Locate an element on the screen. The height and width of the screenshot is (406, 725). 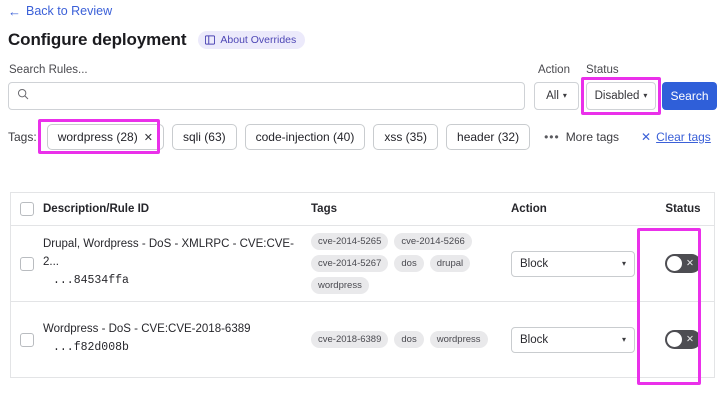
tag-chip-label: header (32) is located at coordinates (488, 137).